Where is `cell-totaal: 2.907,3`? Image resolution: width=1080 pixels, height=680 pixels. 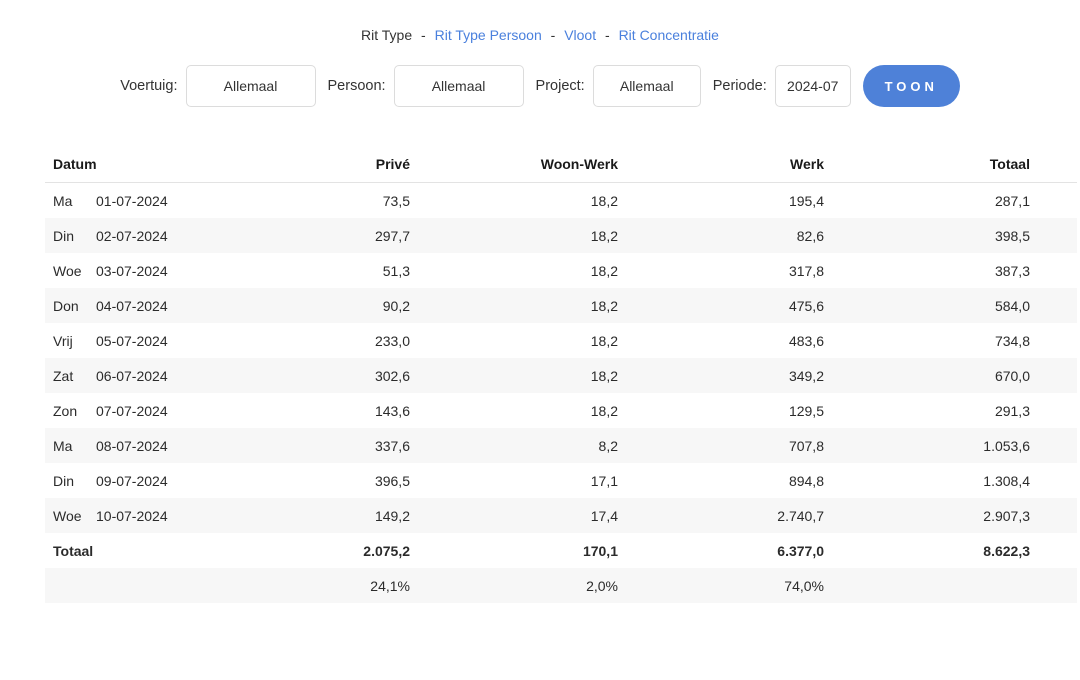 cell-totaal: 2.907,3 is located at coordinates (1006, 515).